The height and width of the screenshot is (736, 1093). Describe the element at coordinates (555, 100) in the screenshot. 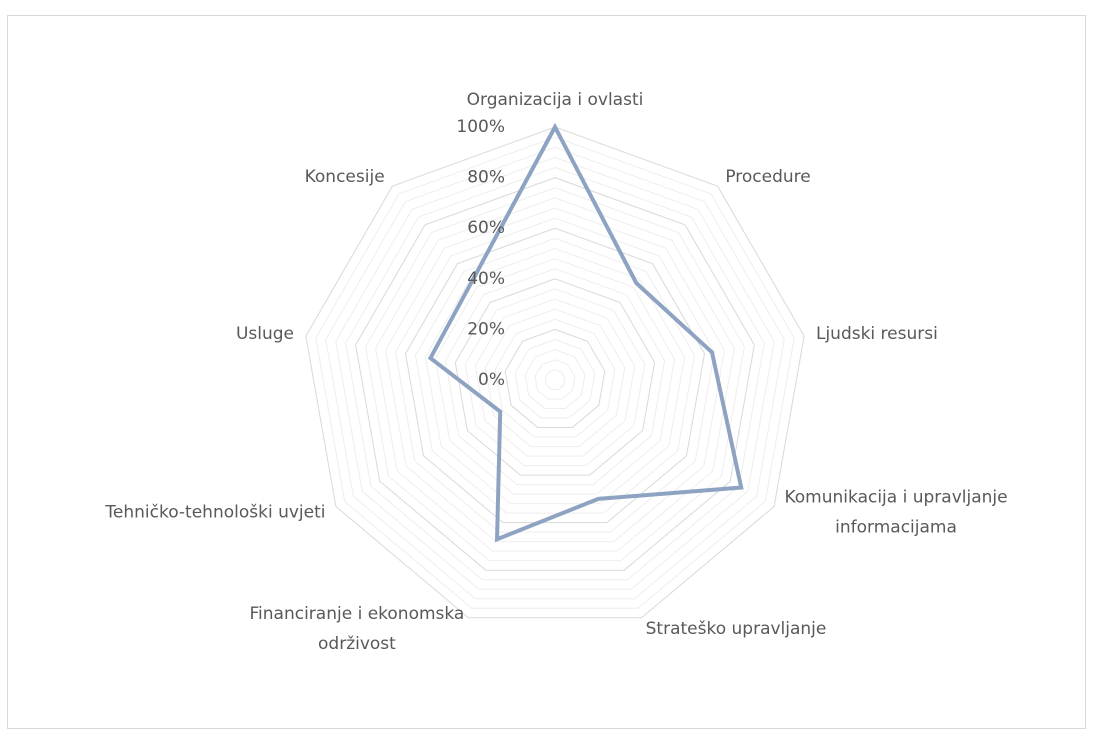

I see `category-label: Organizacija i ovlasti` at that location.